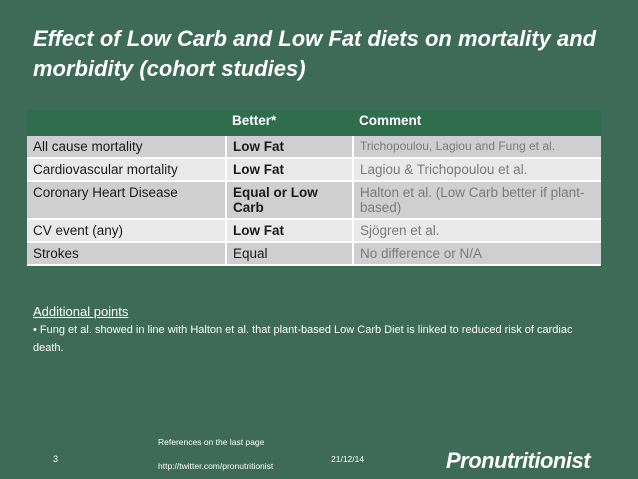 This screenshot has width=638, height=479. Describe the element at coordinates (126, 123) in the screenshot. I see `column-header-outcome` at that location.